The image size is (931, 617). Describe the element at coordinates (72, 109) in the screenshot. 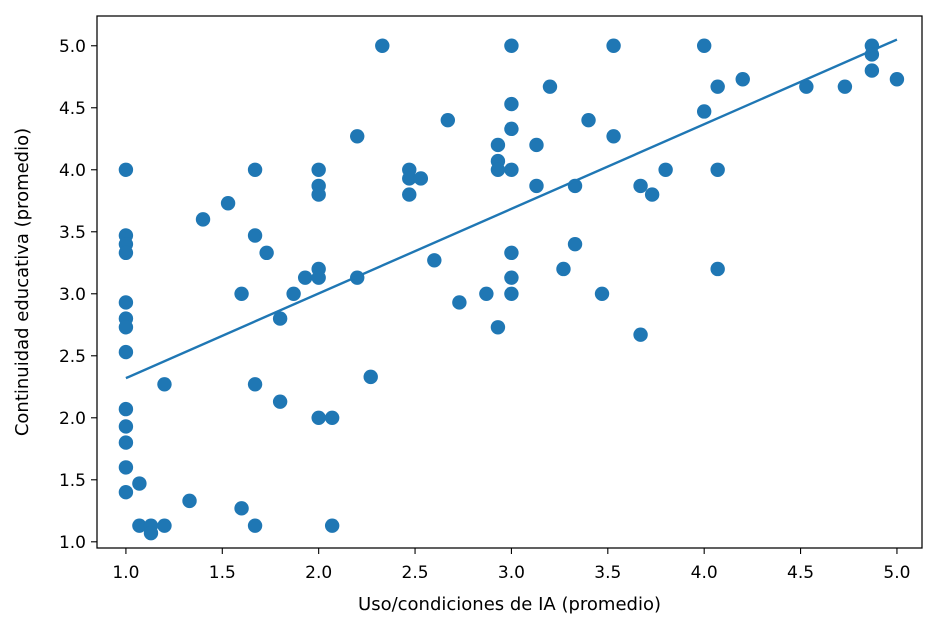

I see `y-tick-label: 4.5` at that location.